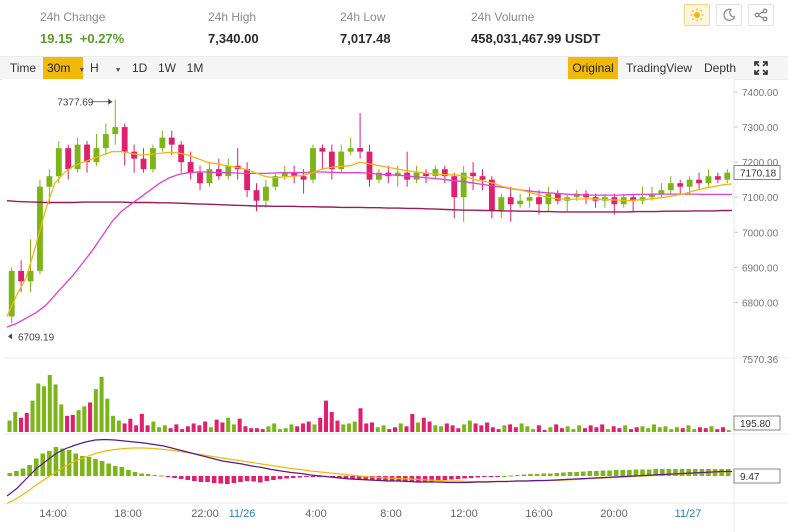 This screenshot has height=532, width=788. Describe the element at coordinates (729, 15) in the screenshot. I see `dark-theme-button` at that location.